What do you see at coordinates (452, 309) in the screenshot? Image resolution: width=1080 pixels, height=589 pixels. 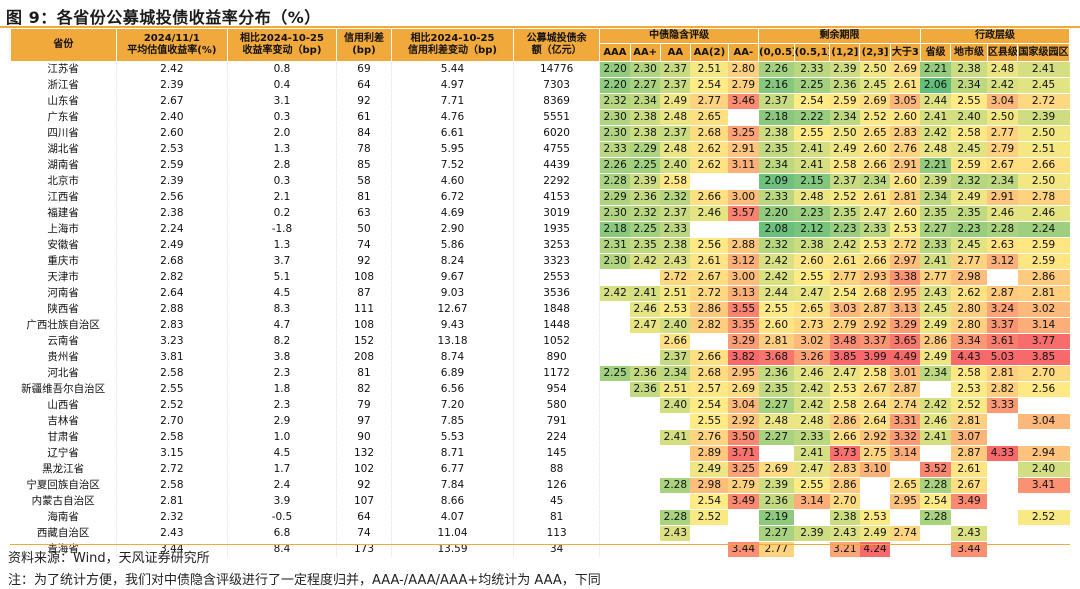 I see `spread-change-cell: 12.67` at bounding box center [452, 309].